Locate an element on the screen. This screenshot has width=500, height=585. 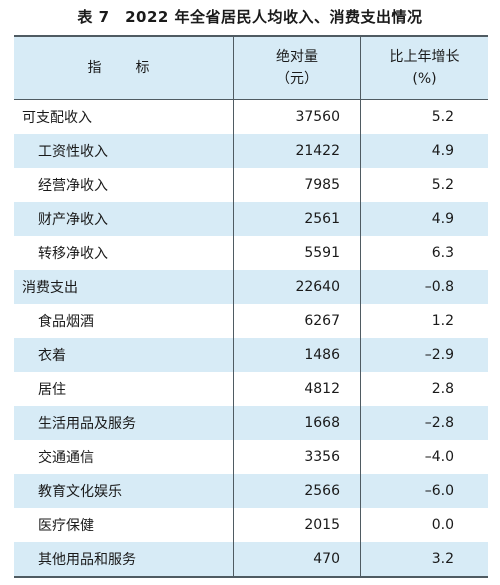
header-growth: 比上年增长 (%) is located at coordinates (424, 68).